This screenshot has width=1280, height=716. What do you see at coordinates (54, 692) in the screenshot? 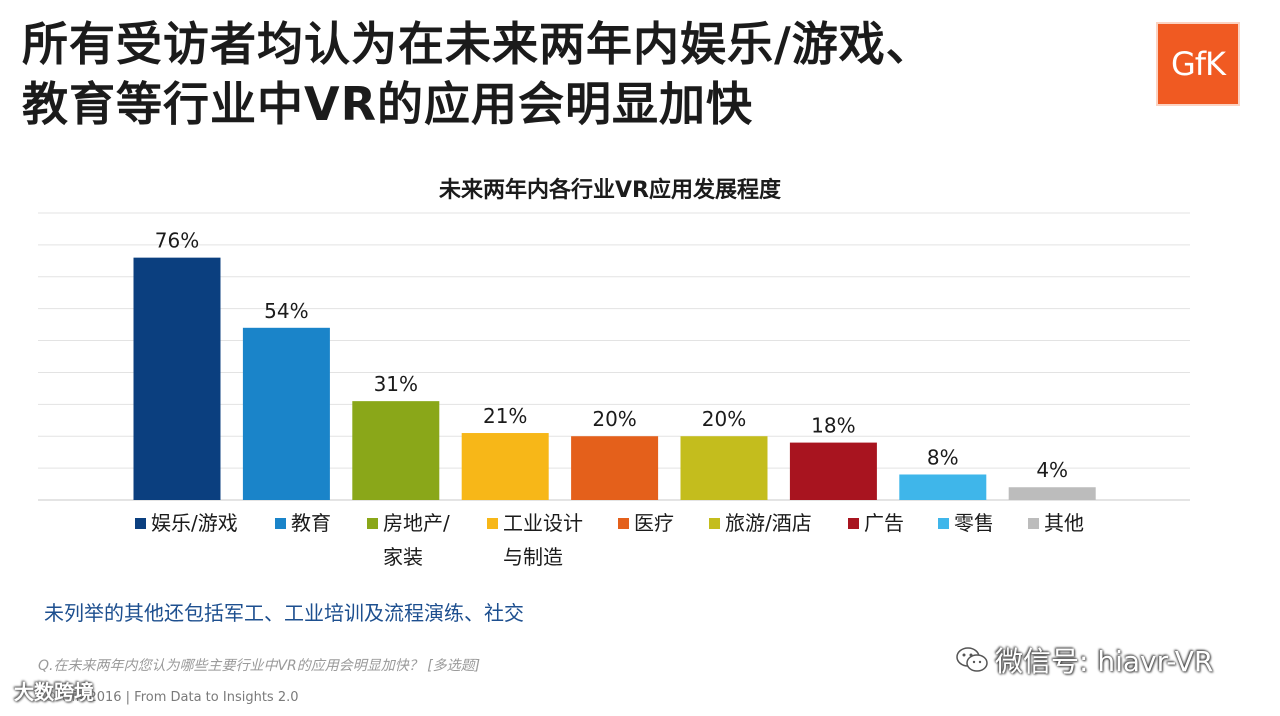
I see `watermark-left: 大数跨境` at bounding box center [54, 692].